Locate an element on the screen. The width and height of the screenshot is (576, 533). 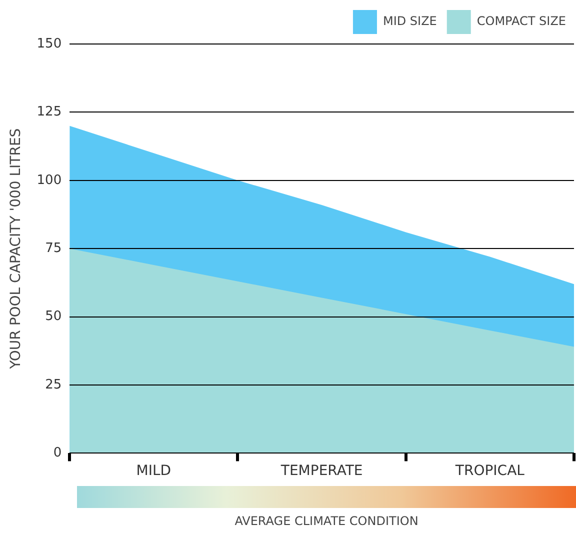
y-tick-label: 50 is located at coordinates (53, 316).